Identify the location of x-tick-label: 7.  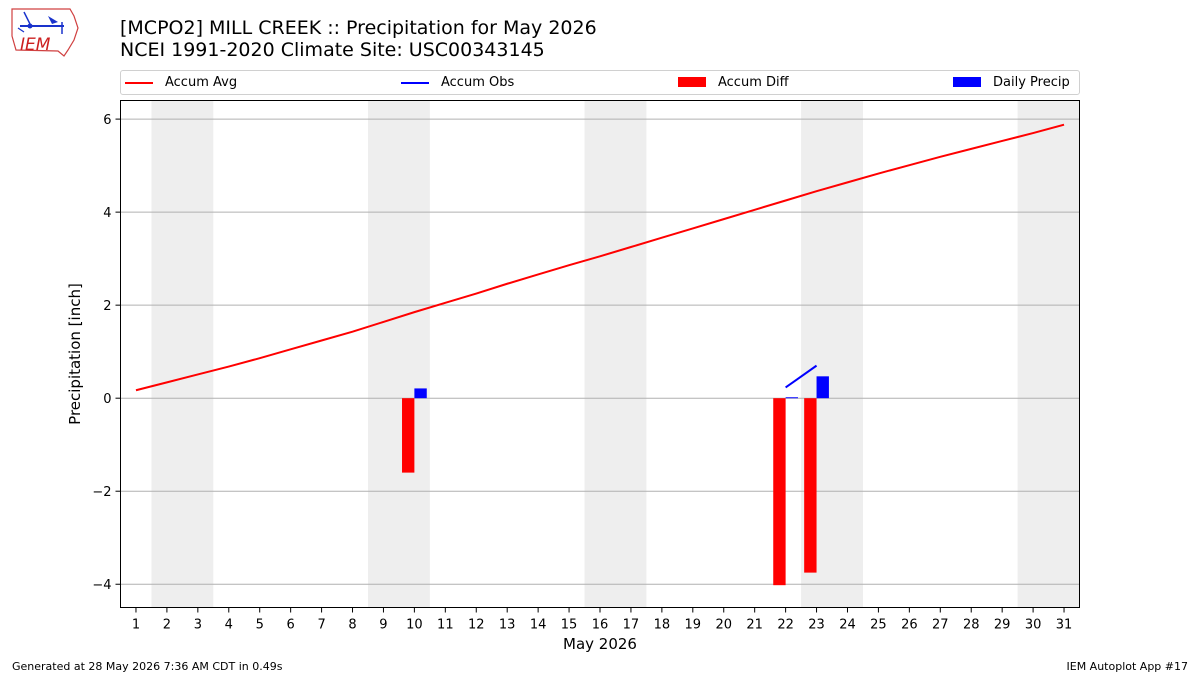
(321, 625).